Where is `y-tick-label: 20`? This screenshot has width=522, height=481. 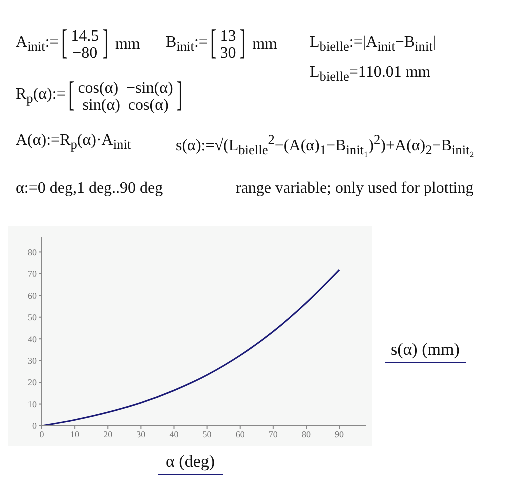
y-tick-label: 20 is located at coordinates (33, 383).